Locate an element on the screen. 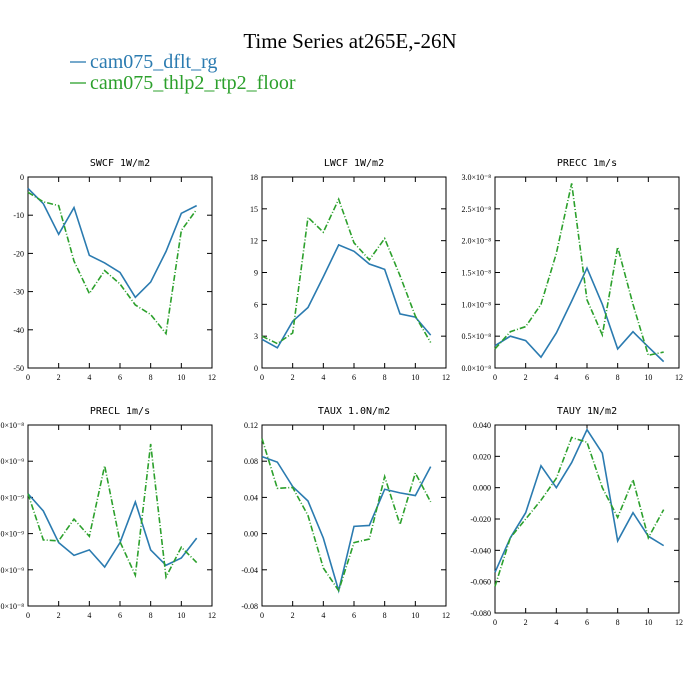  y-tick-label: 0.04 is located at coordinates (251, 497).